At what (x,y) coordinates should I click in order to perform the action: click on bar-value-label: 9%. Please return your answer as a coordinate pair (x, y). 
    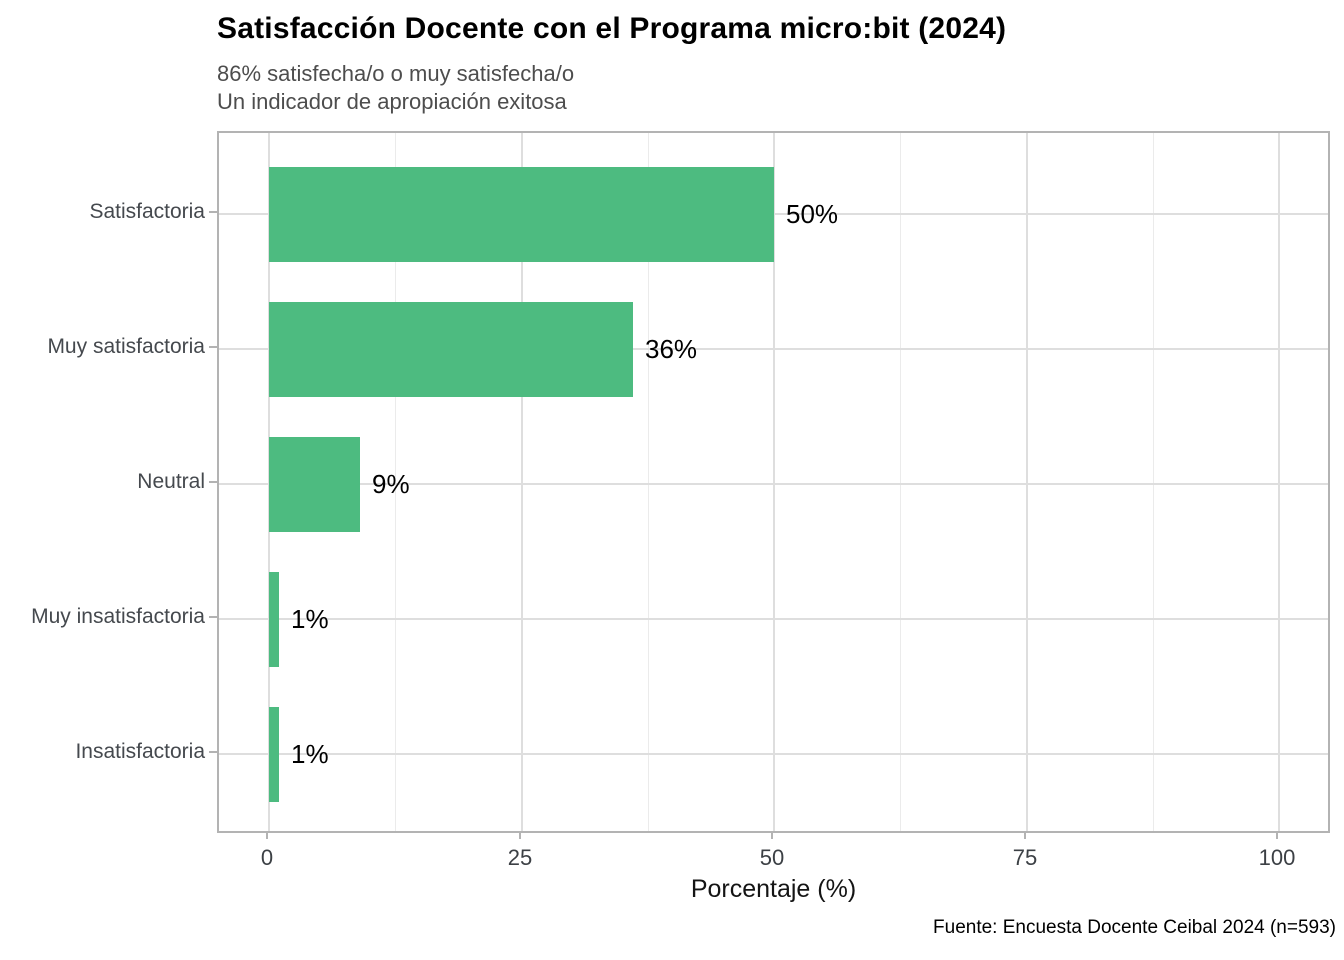
    Looking at the image, I should click on (391, 484).